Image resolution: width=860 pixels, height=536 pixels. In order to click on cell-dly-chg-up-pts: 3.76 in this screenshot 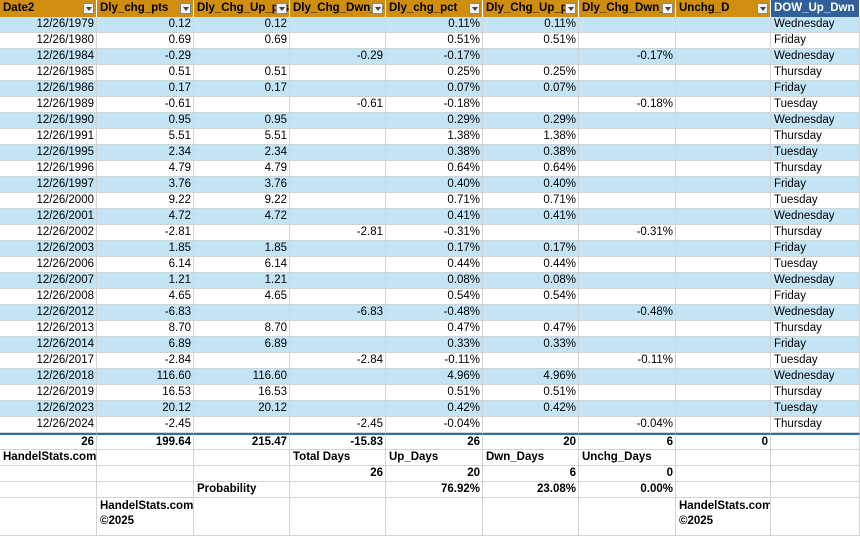, I will do `click(242, 185)`.